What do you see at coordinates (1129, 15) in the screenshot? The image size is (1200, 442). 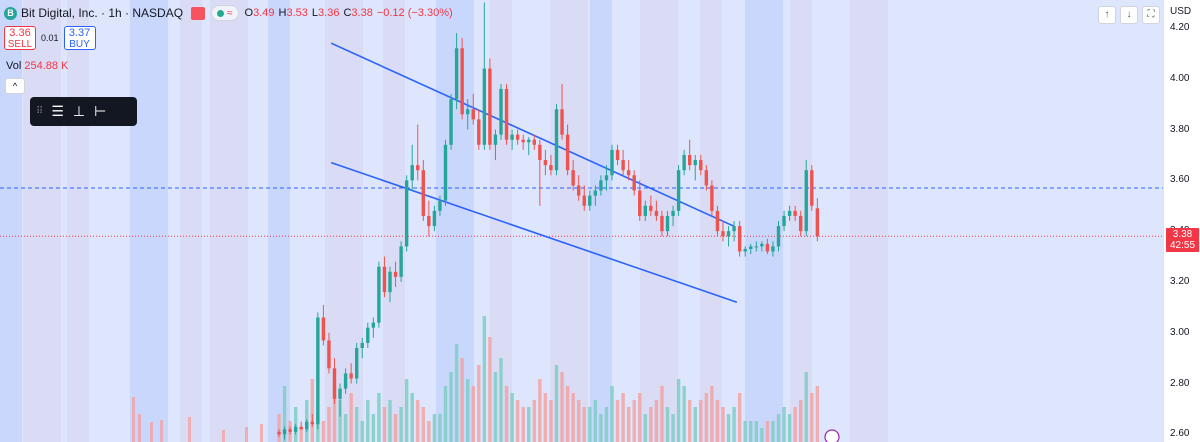 I see `arrow-down-icon: ↓` at bounding box center [1129, 15].